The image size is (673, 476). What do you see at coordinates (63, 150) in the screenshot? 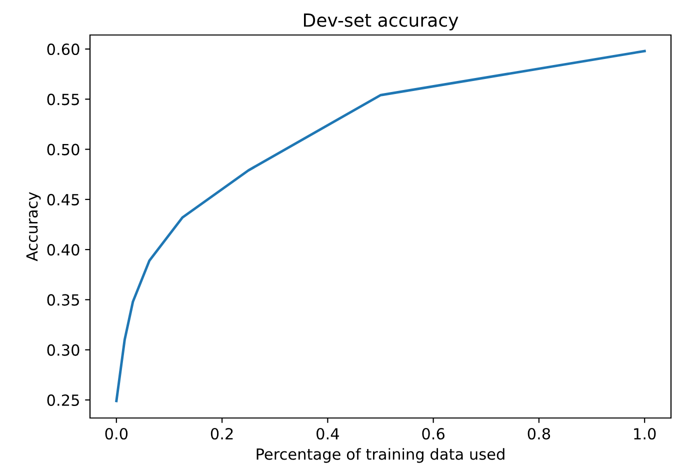
I see `y-tick-label: 0.50` at bounding box center [63, 150].